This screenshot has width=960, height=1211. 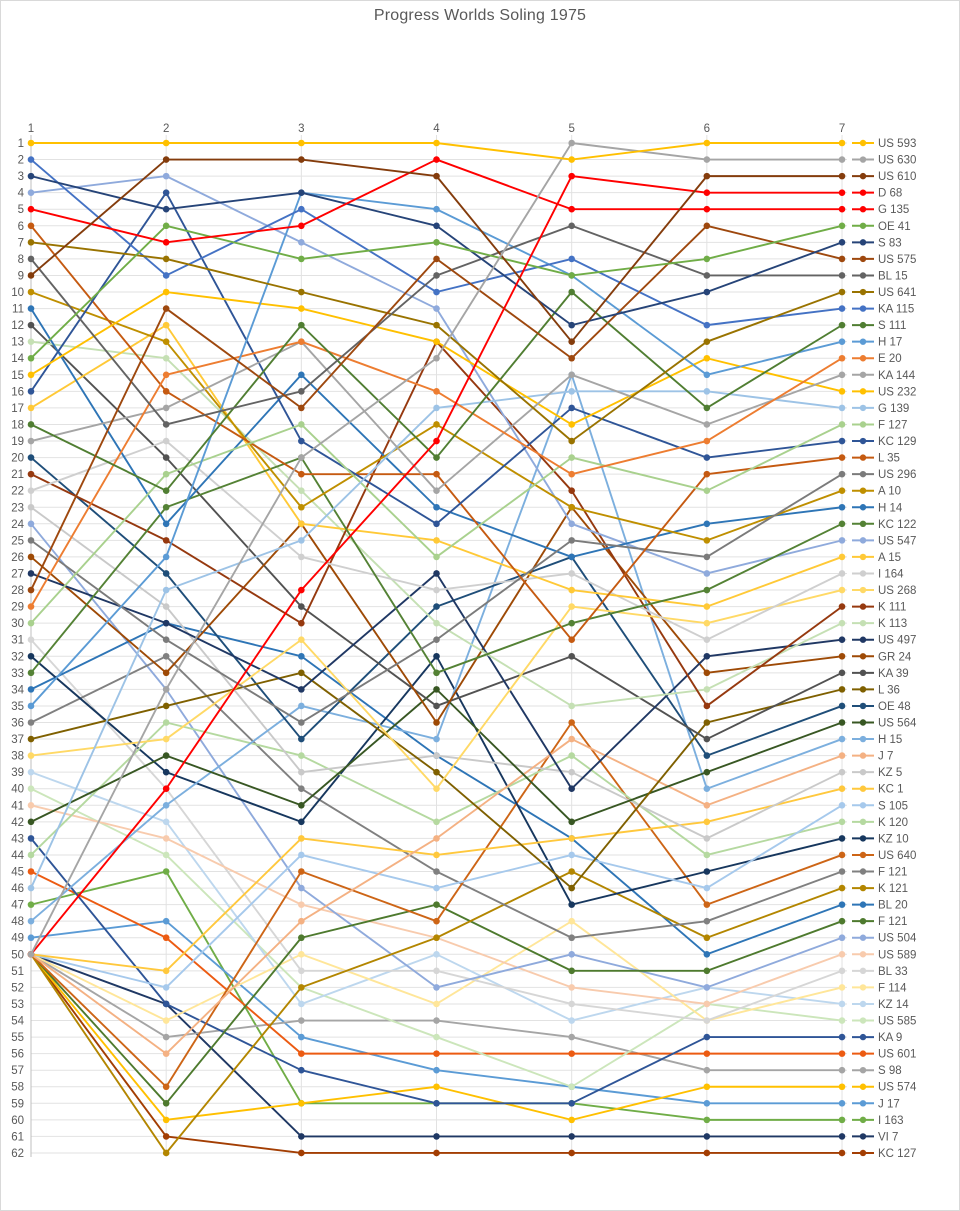 I want to click on legend-item: US 601, so click(x=884, y=1055).